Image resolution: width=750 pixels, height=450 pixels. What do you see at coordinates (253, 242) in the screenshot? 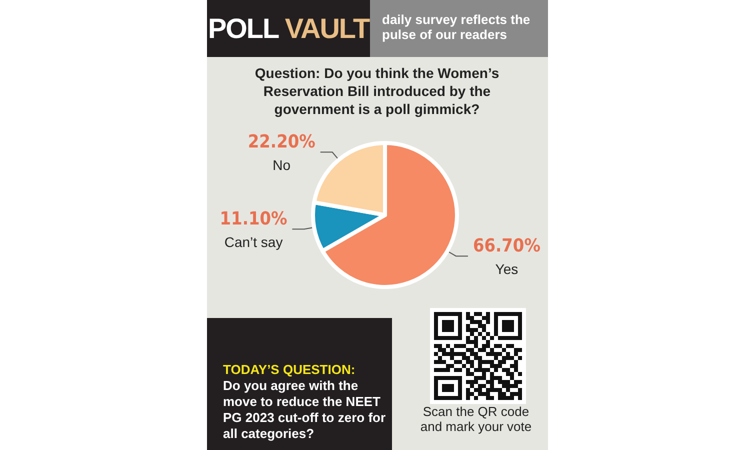
I see `slice-label: Can’t say` at bounding box center [253, 242].